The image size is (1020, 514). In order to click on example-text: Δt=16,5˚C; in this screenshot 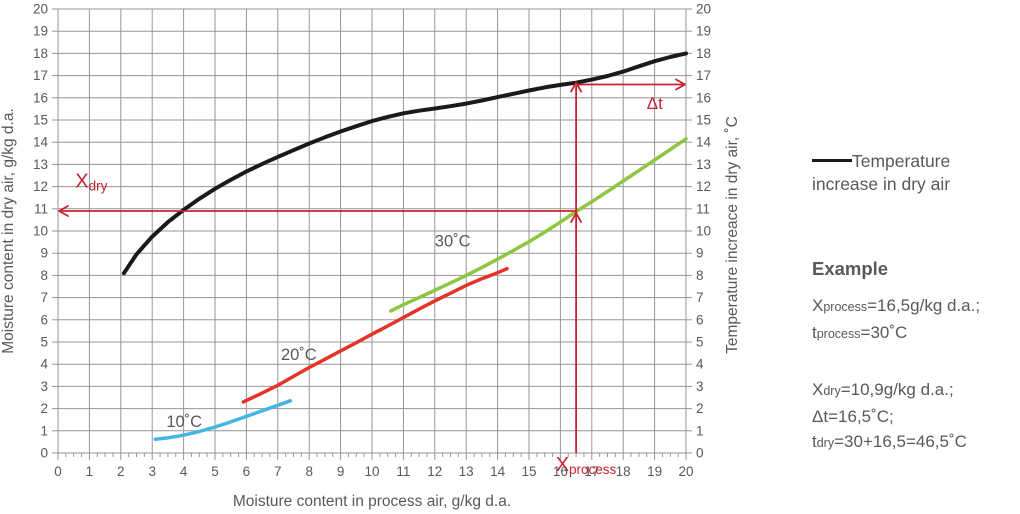, I will do `click(853, 417)`.